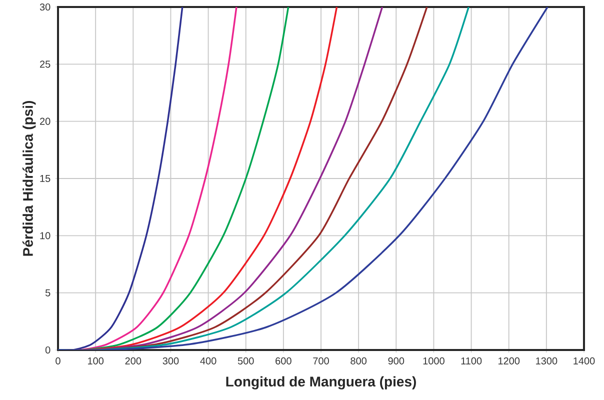  What do you see at coordinates (471, 360) in the screenshot?
I see `x-tick-label: 1100` at bounding box center [471, 360].